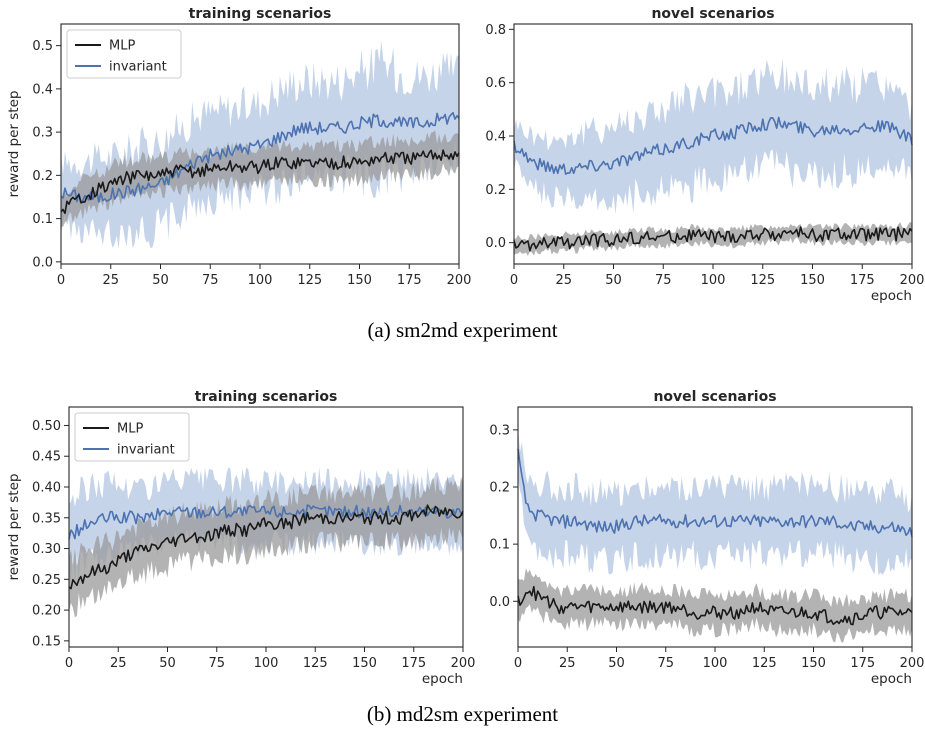 This screenshot has width=925, height=732. I want to click on y-tick-label: 0.35, so click(46, 518).